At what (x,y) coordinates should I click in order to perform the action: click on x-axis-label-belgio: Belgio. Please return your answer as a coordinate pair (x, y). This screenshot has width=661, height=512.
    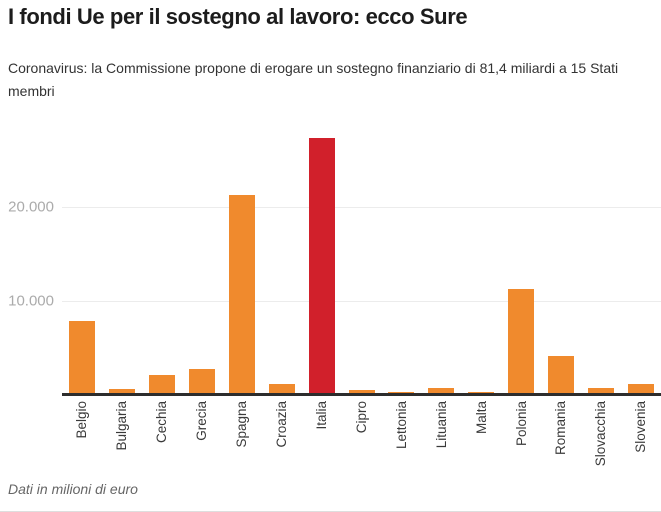
    Looking at the image, I should click on (82, 420).